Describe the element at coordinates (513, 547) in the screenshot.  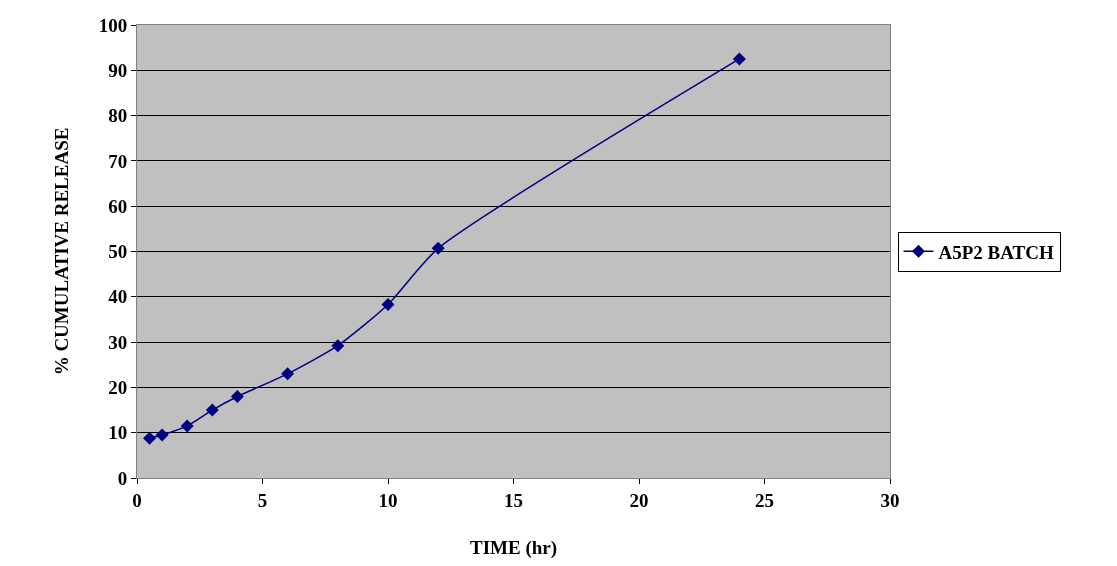
I see `x-axis-title: TIME (hr)` at that location.